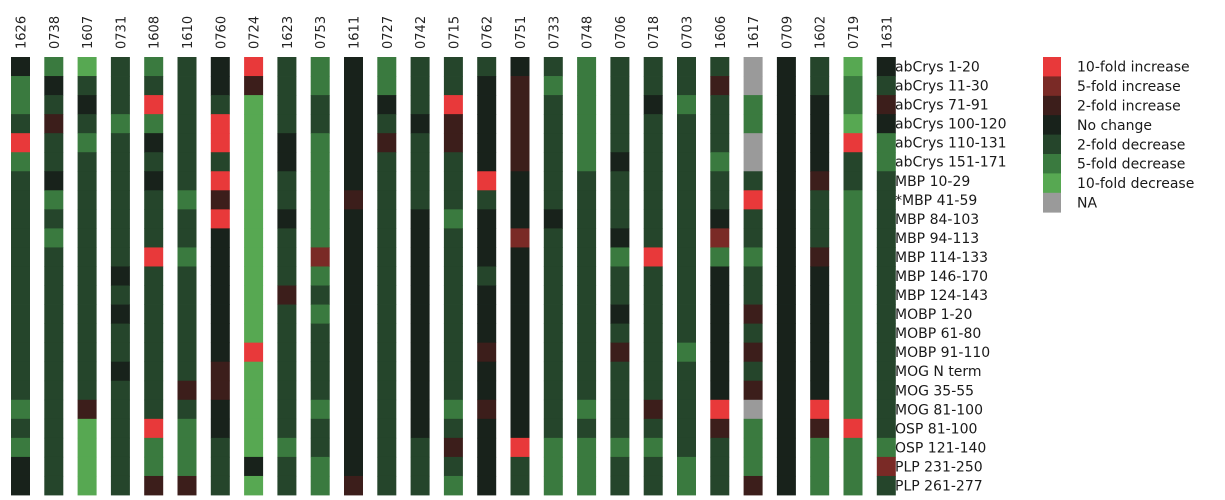 The width and height of the screenshot is (1225, 500). I want to click on column-label-1611: 1611, so click(355, 32).